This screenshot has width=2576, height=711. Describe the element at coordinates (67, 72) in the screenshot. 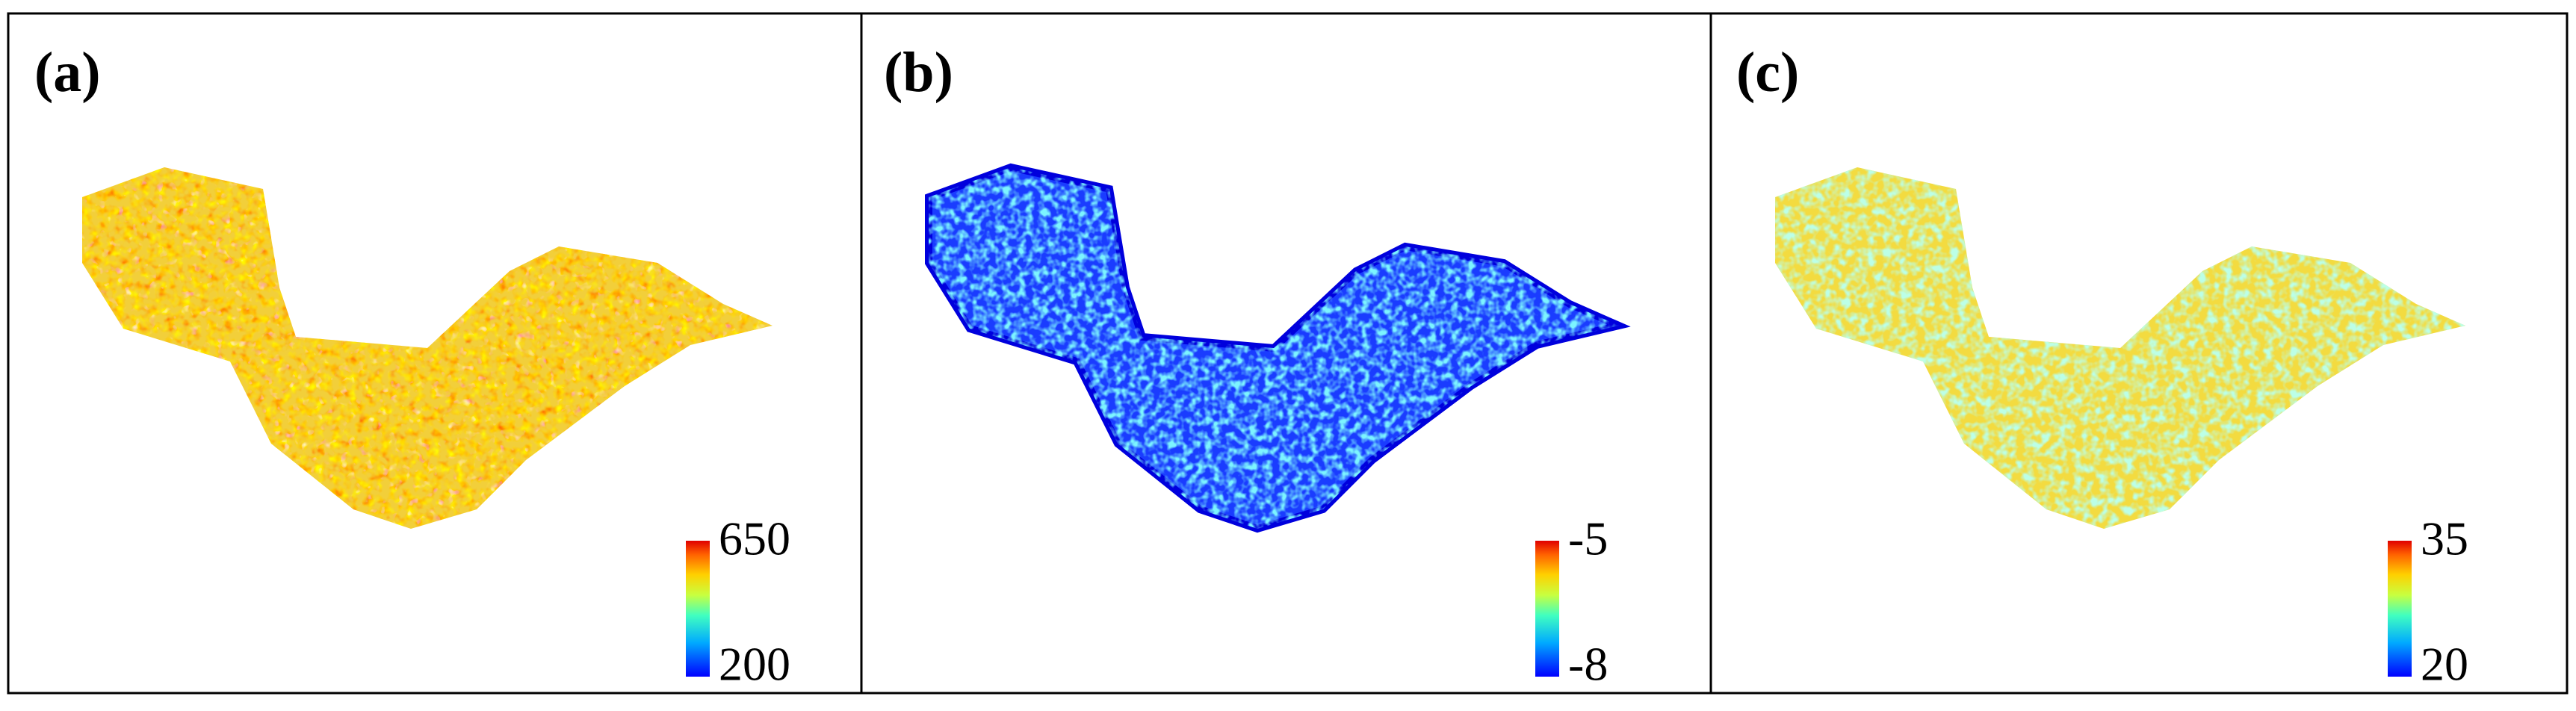

I see `panel-label: (a)` at that location.